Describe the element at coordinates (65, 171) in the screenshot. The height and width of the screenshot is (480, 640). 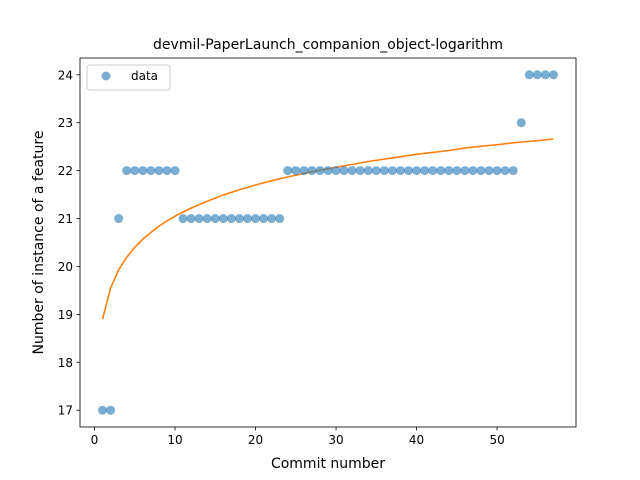
I see `y-tick-label: 22` at that location.